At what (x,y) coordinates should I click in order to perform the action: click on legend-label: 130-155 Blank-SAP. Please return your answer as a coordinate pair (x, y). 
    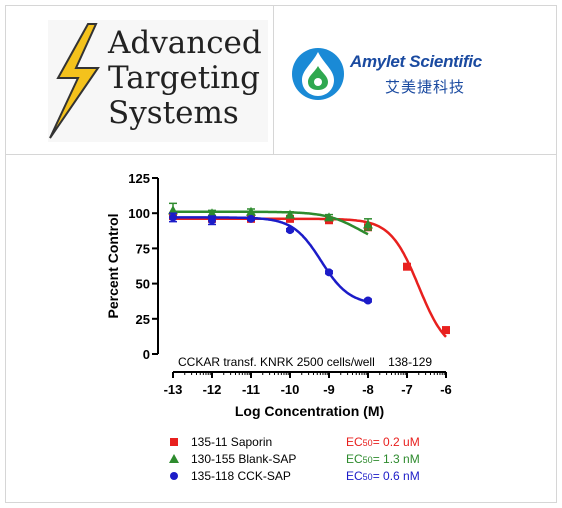
    Looking at the image, I should click on (243, 459).